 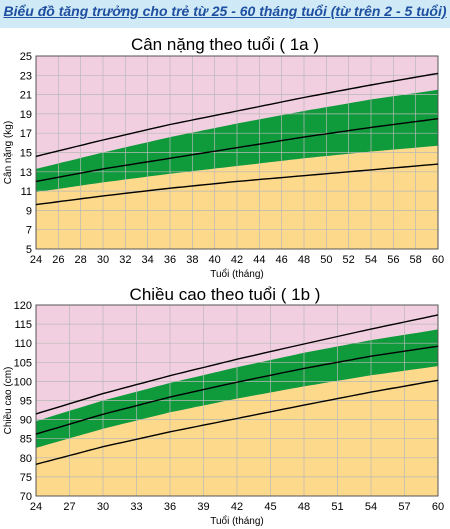 I want to click on height-x-tick-label: 24, so click(x=36, y=507).